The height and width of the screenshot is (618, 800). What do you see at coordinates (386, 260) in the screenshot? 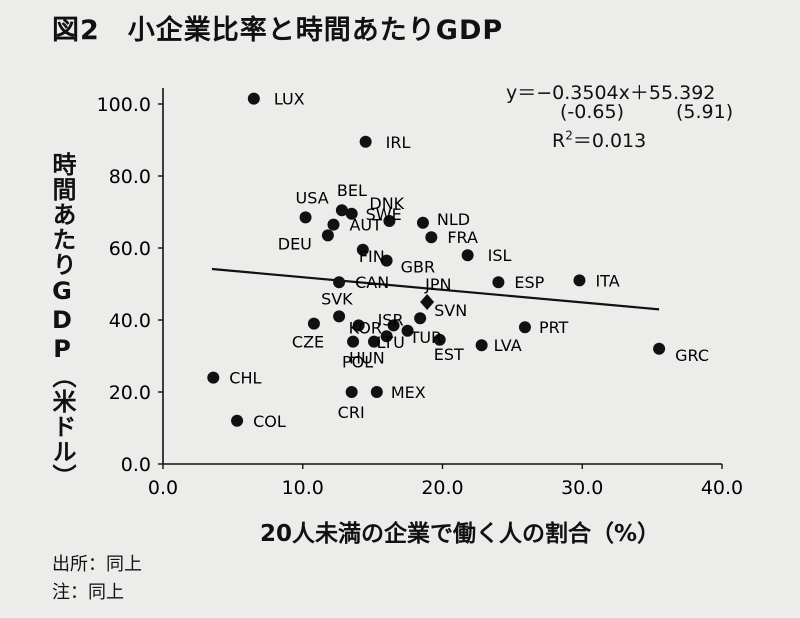
I see `data-point-gbr` at bounding box center [386, 260].